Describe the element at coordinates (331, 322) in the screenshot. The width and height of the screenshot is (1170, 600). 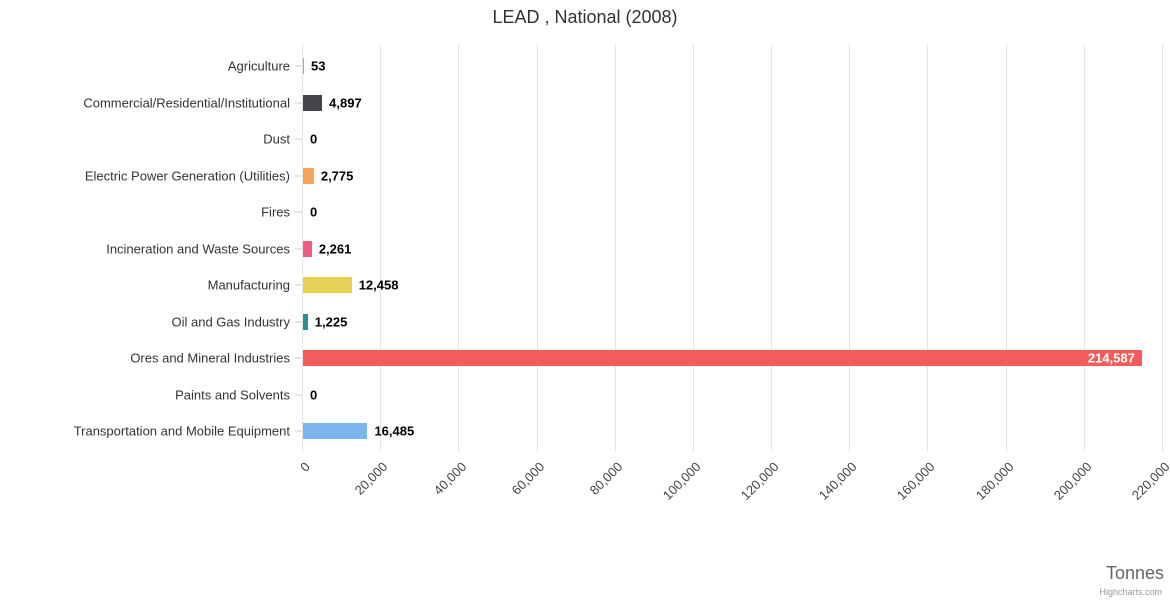
I see `value-label: 1,225` at that location.